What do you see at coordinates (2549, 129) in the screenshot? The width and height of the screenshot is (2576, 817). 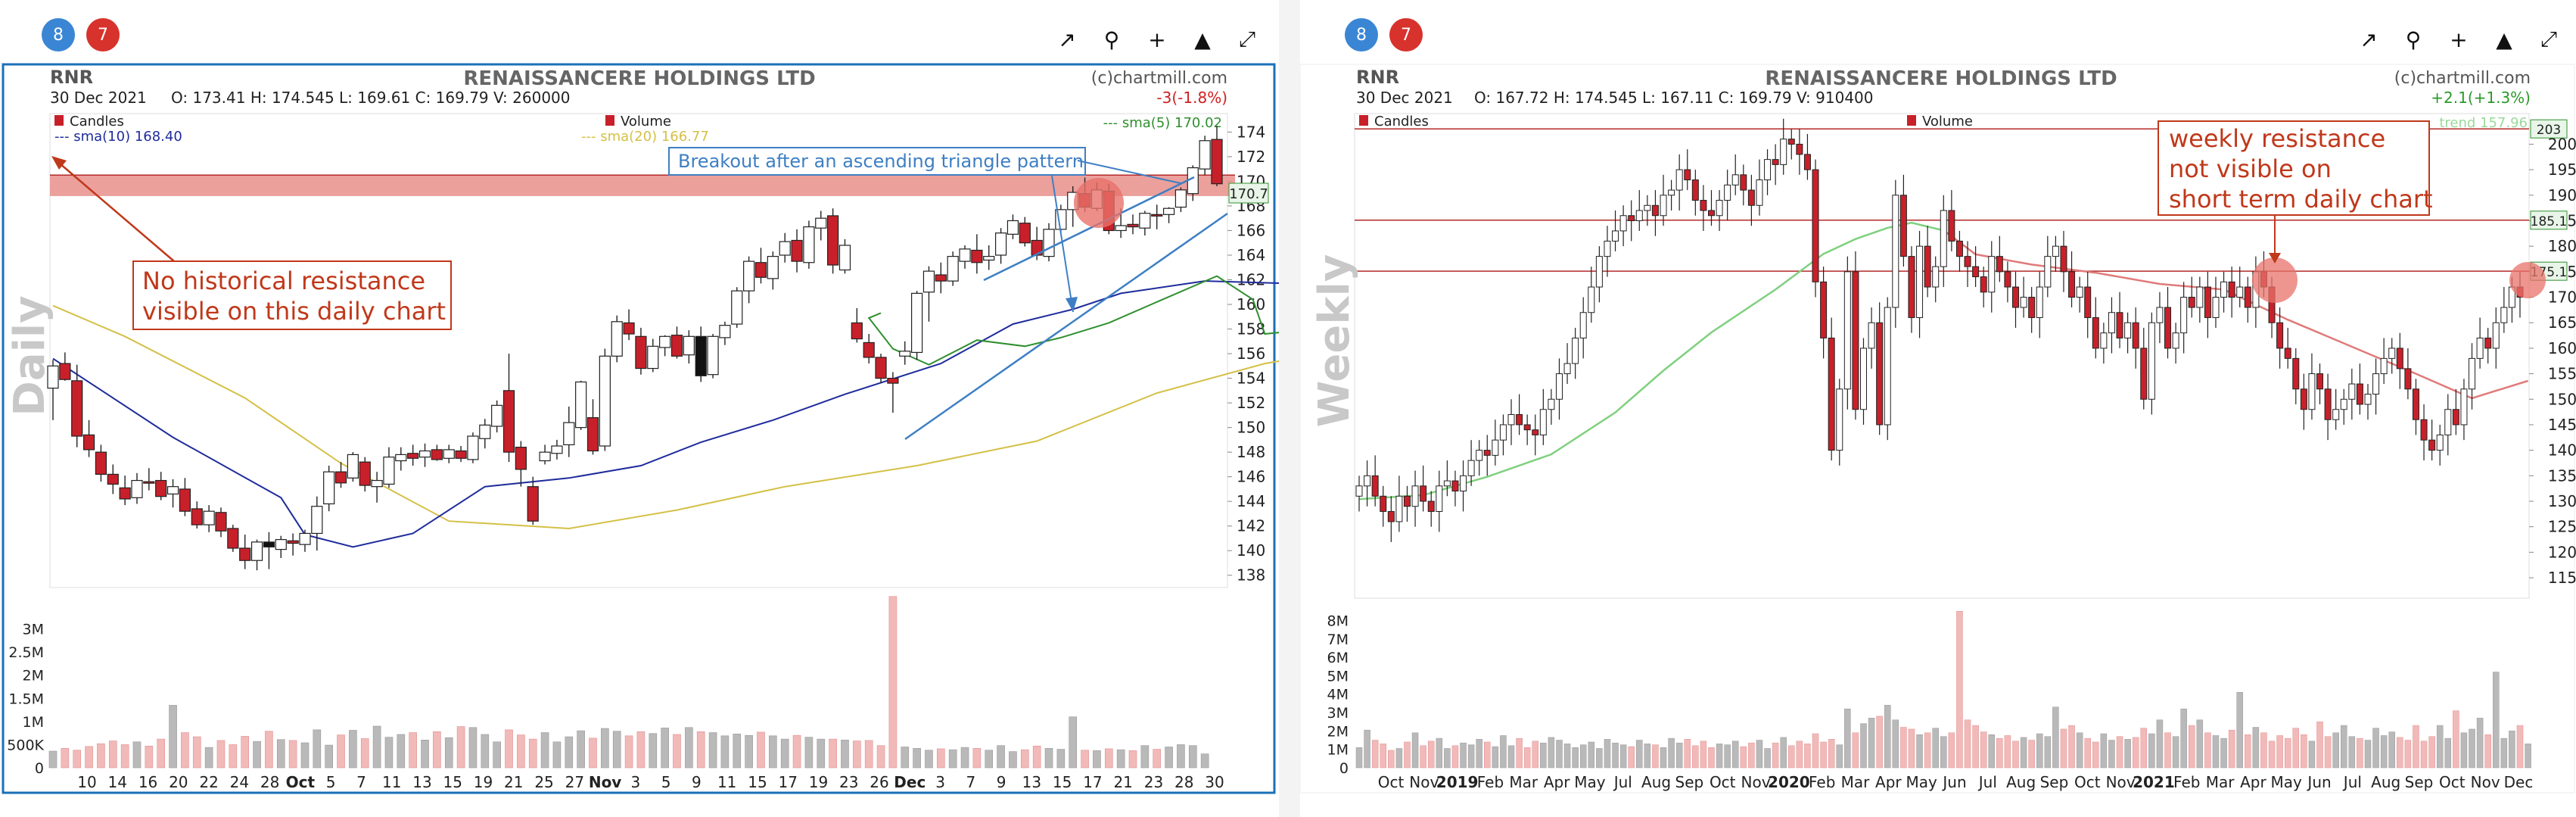 I see `level-price-box` at bounding box center [2549, 129].